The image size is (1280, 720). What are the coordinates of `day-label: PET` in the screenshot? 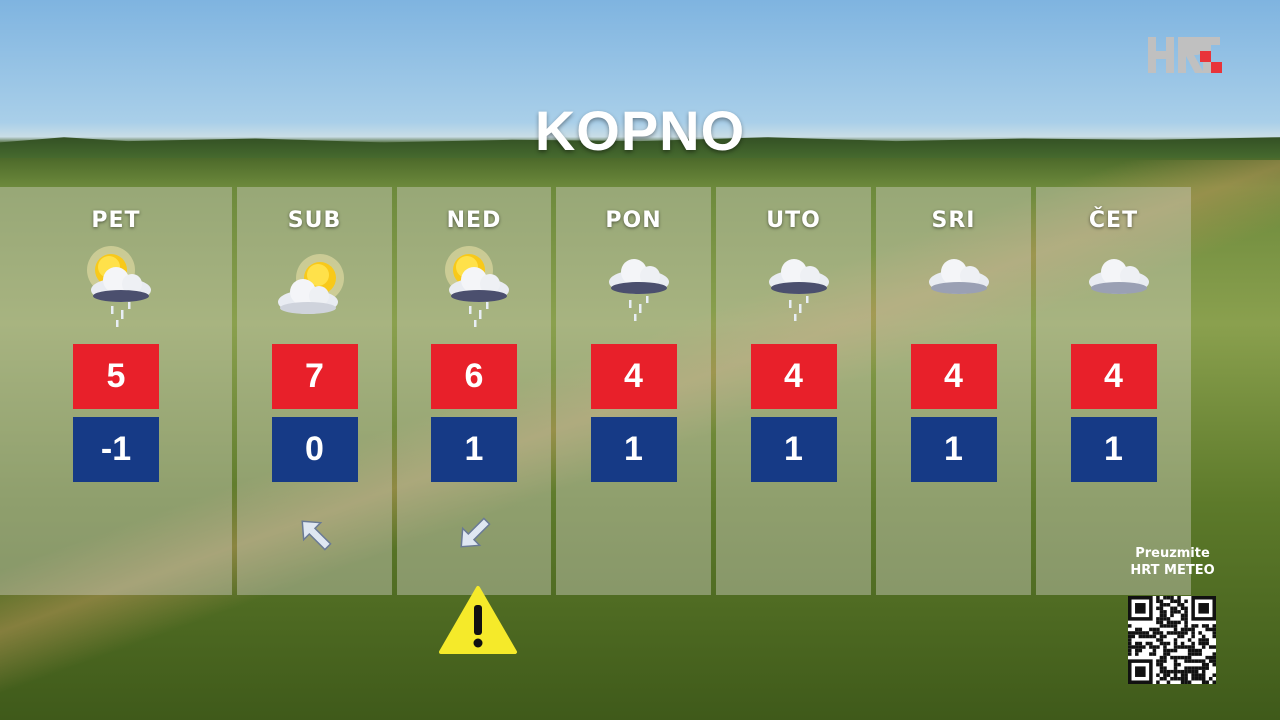 It's located at (116, 220).